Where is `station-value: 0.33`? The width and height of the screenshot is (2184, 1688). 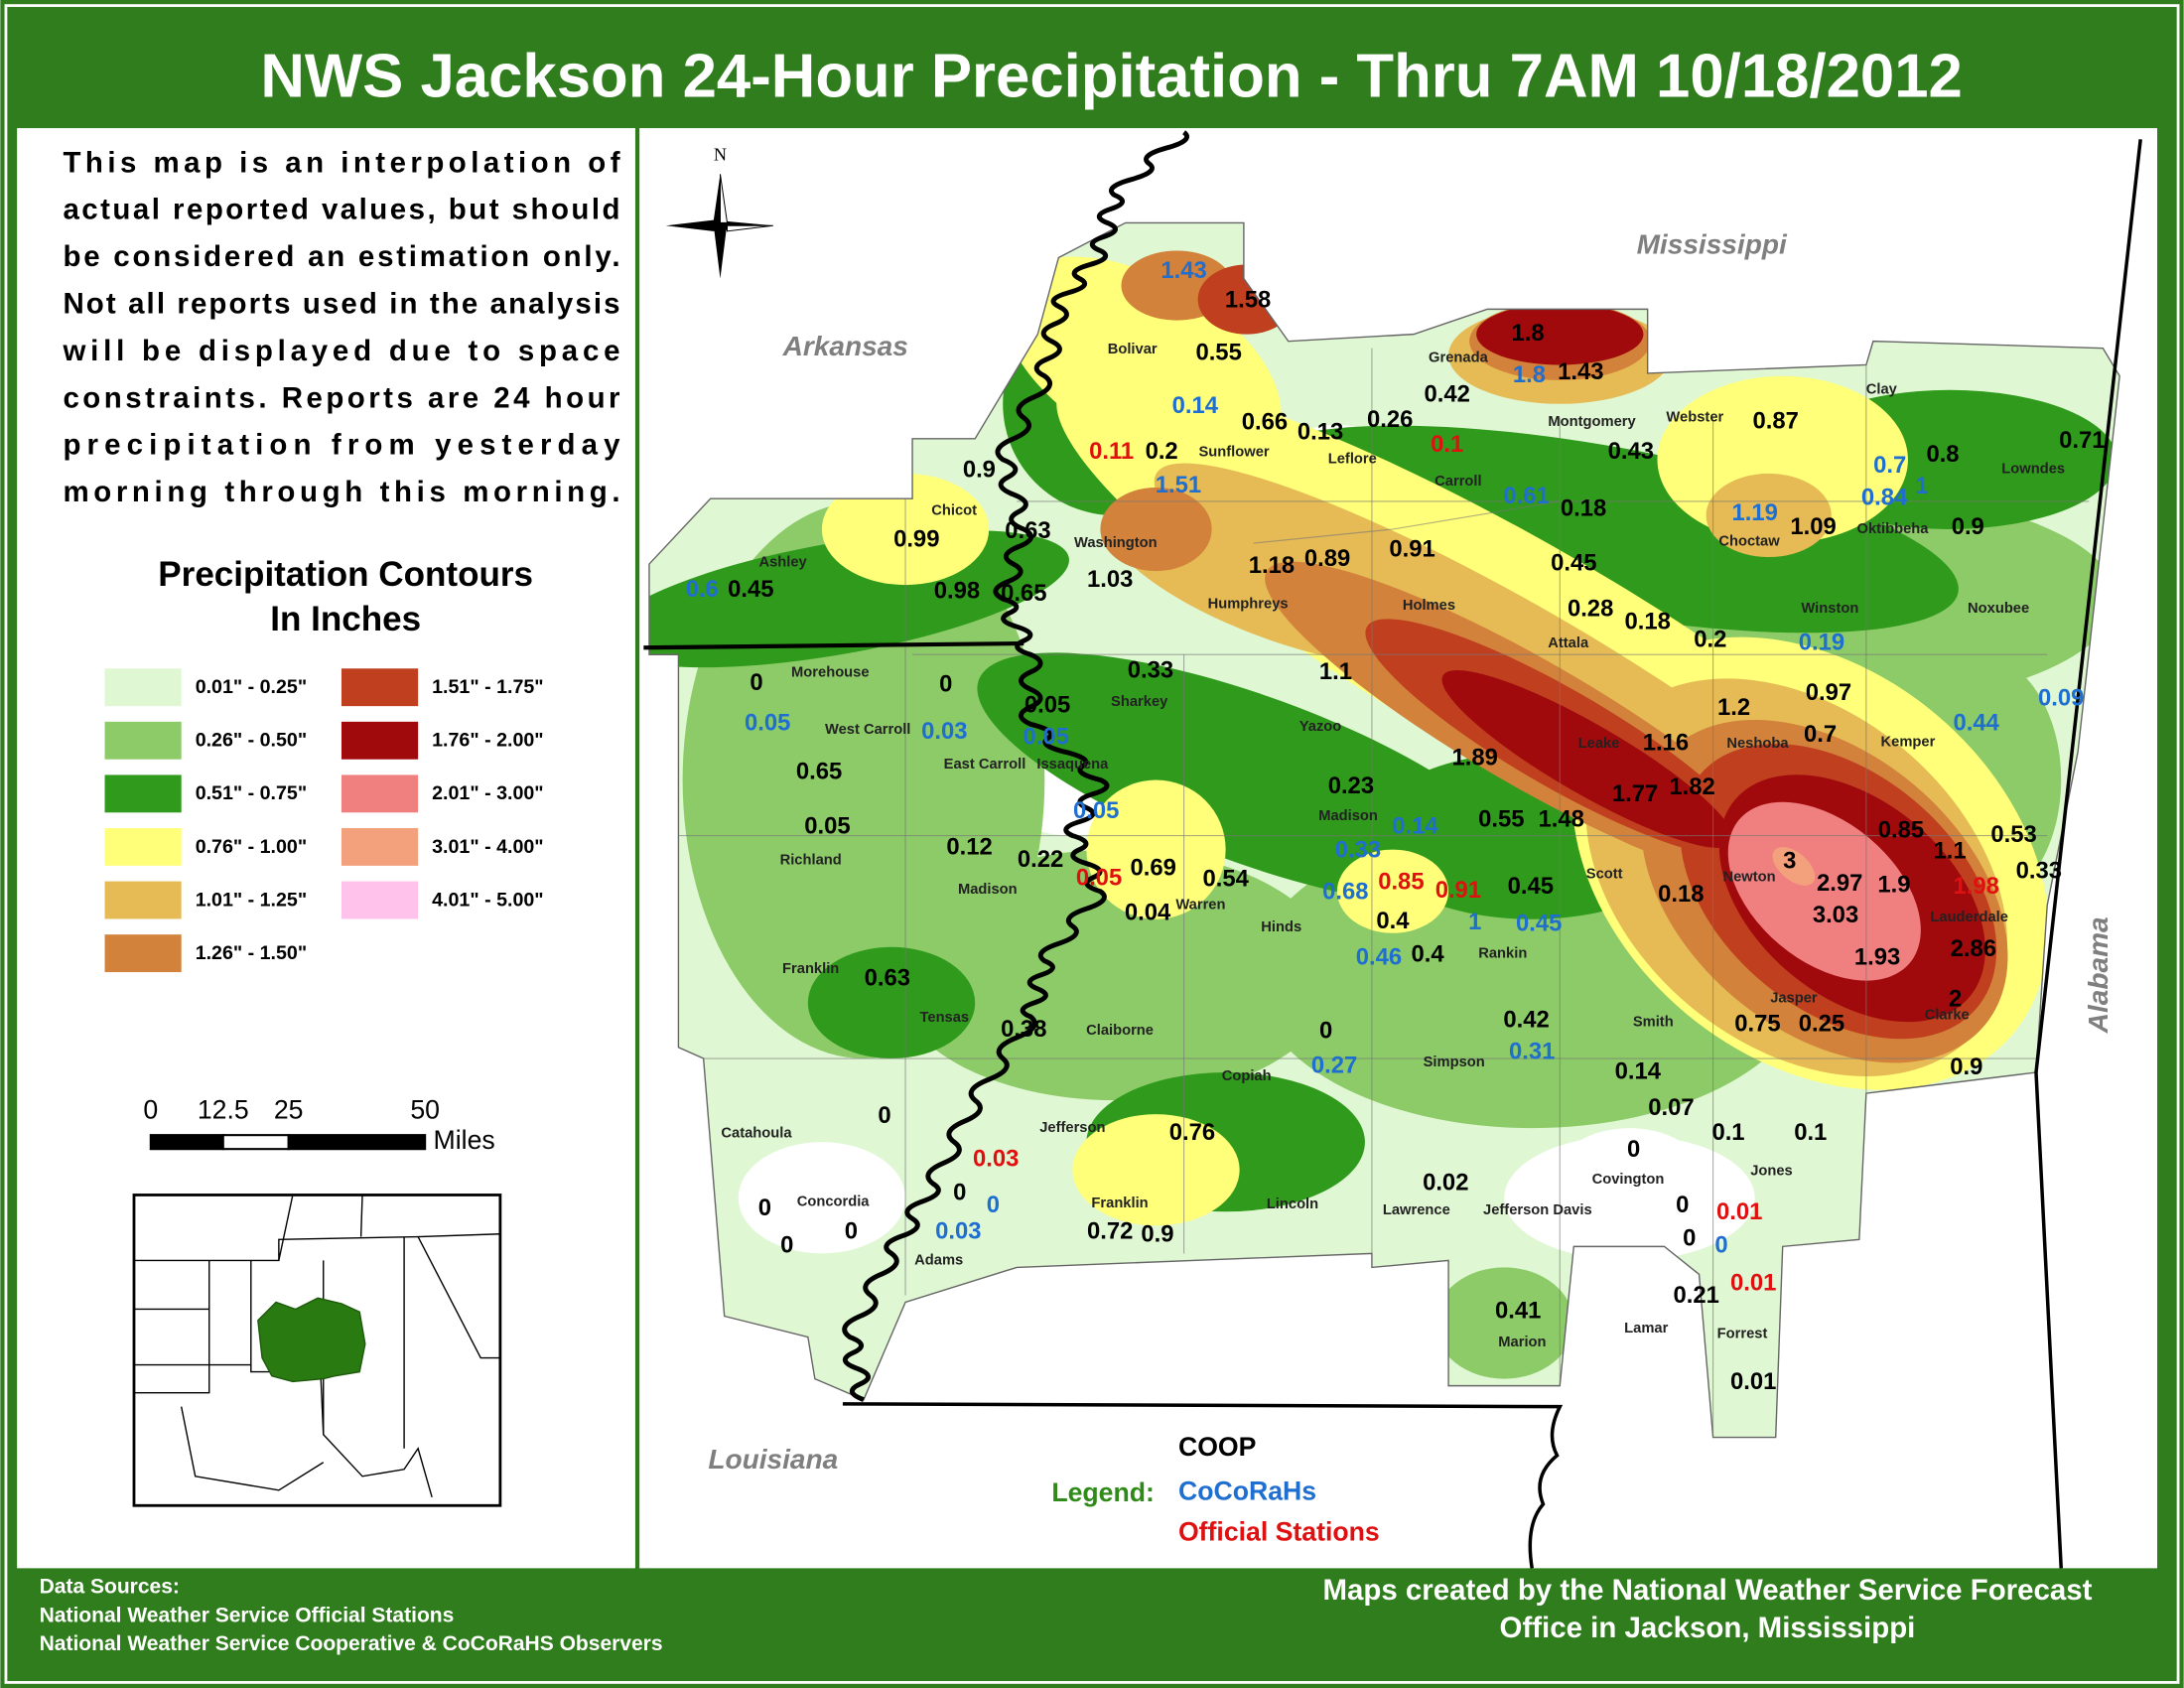 station-value: 0.33 is located at coordinates (2039, 870).